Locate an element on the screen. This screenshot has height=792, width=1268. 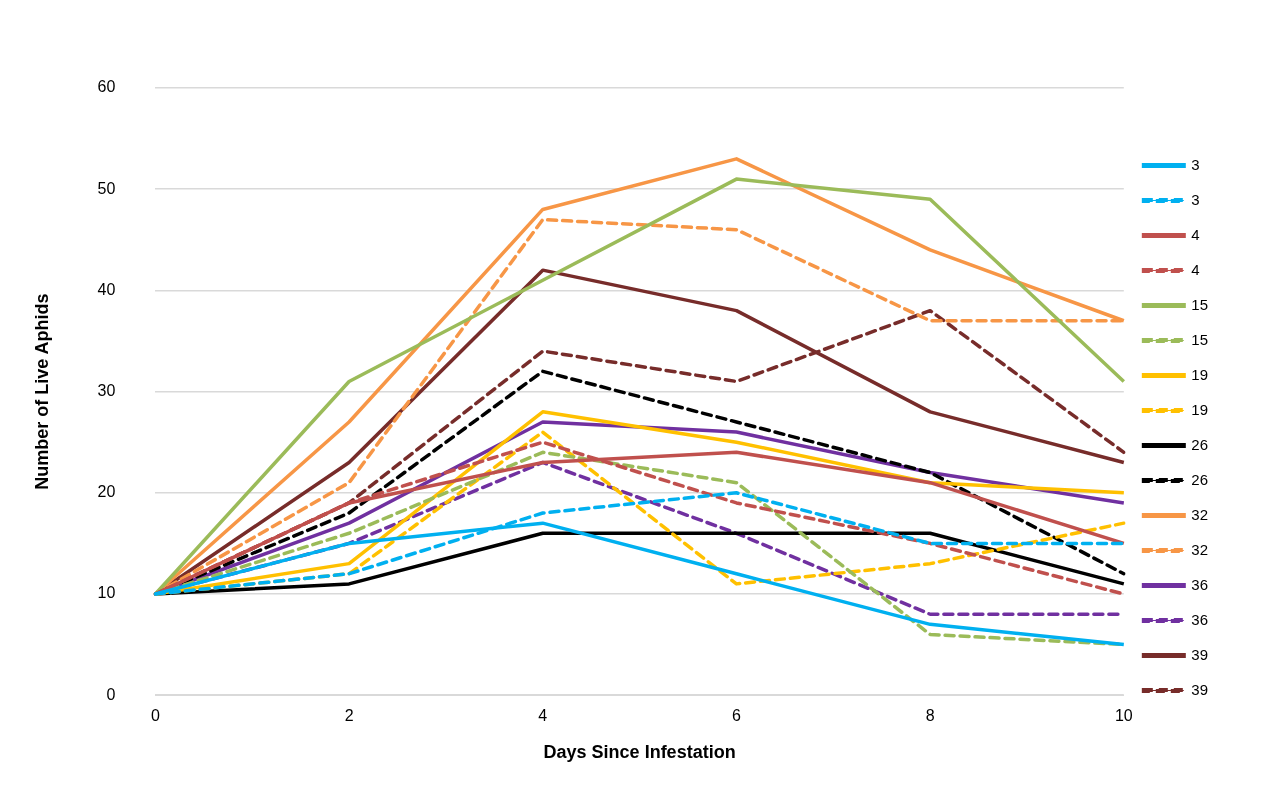
x-tick-label: 6 is located at coordinates (736, 716).